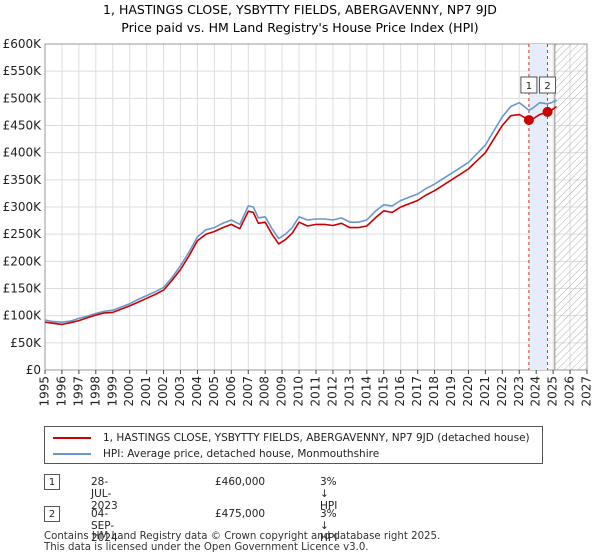 Image resolution: width=600 pixels, height=560 pixels. What do you see at coordinates (570, 207) in the screenshot?
I see `future-hatch-region` at bounding box center [570, 207].